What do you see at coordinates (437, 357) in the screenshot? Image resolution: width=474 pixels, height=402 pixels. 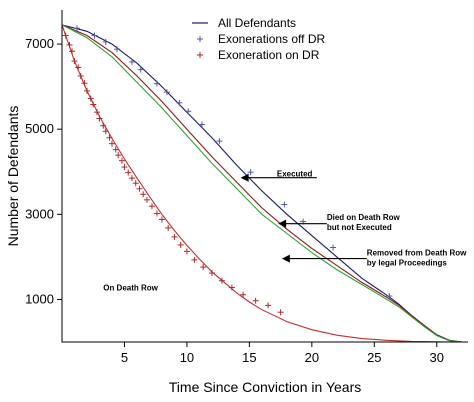 I see `x-tick-label: 30` at bounding box center [437, 357].